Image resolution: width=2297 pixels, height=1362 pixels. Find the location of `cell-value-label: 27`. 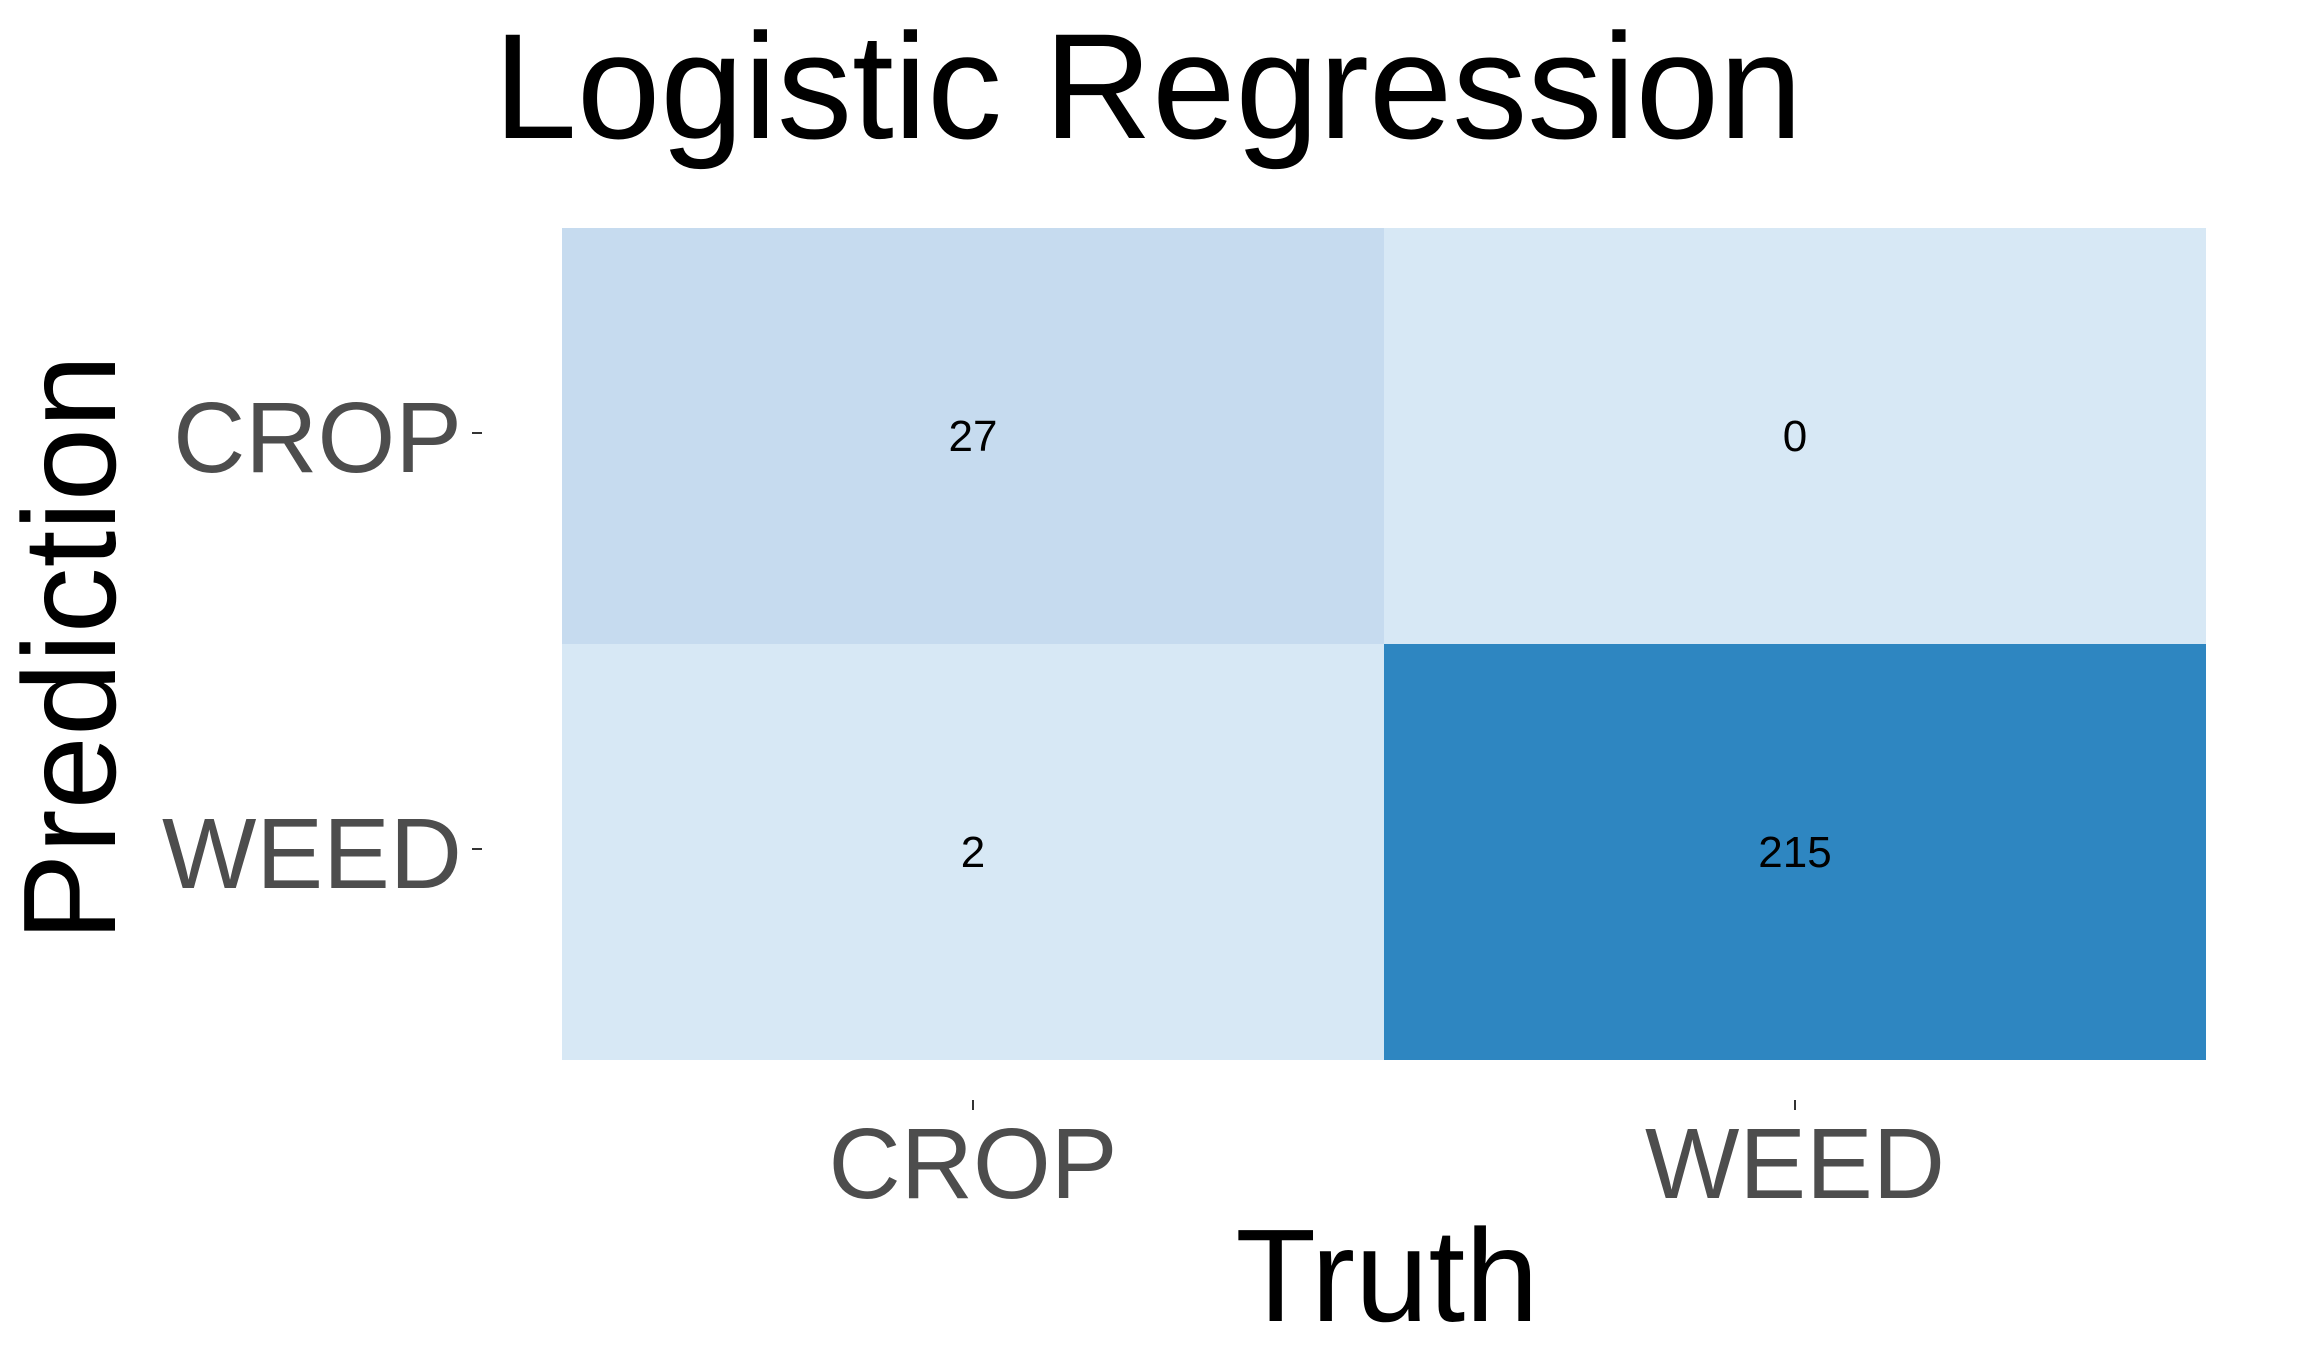

cell-value-label: 27 is located at coordinates (973, 436).